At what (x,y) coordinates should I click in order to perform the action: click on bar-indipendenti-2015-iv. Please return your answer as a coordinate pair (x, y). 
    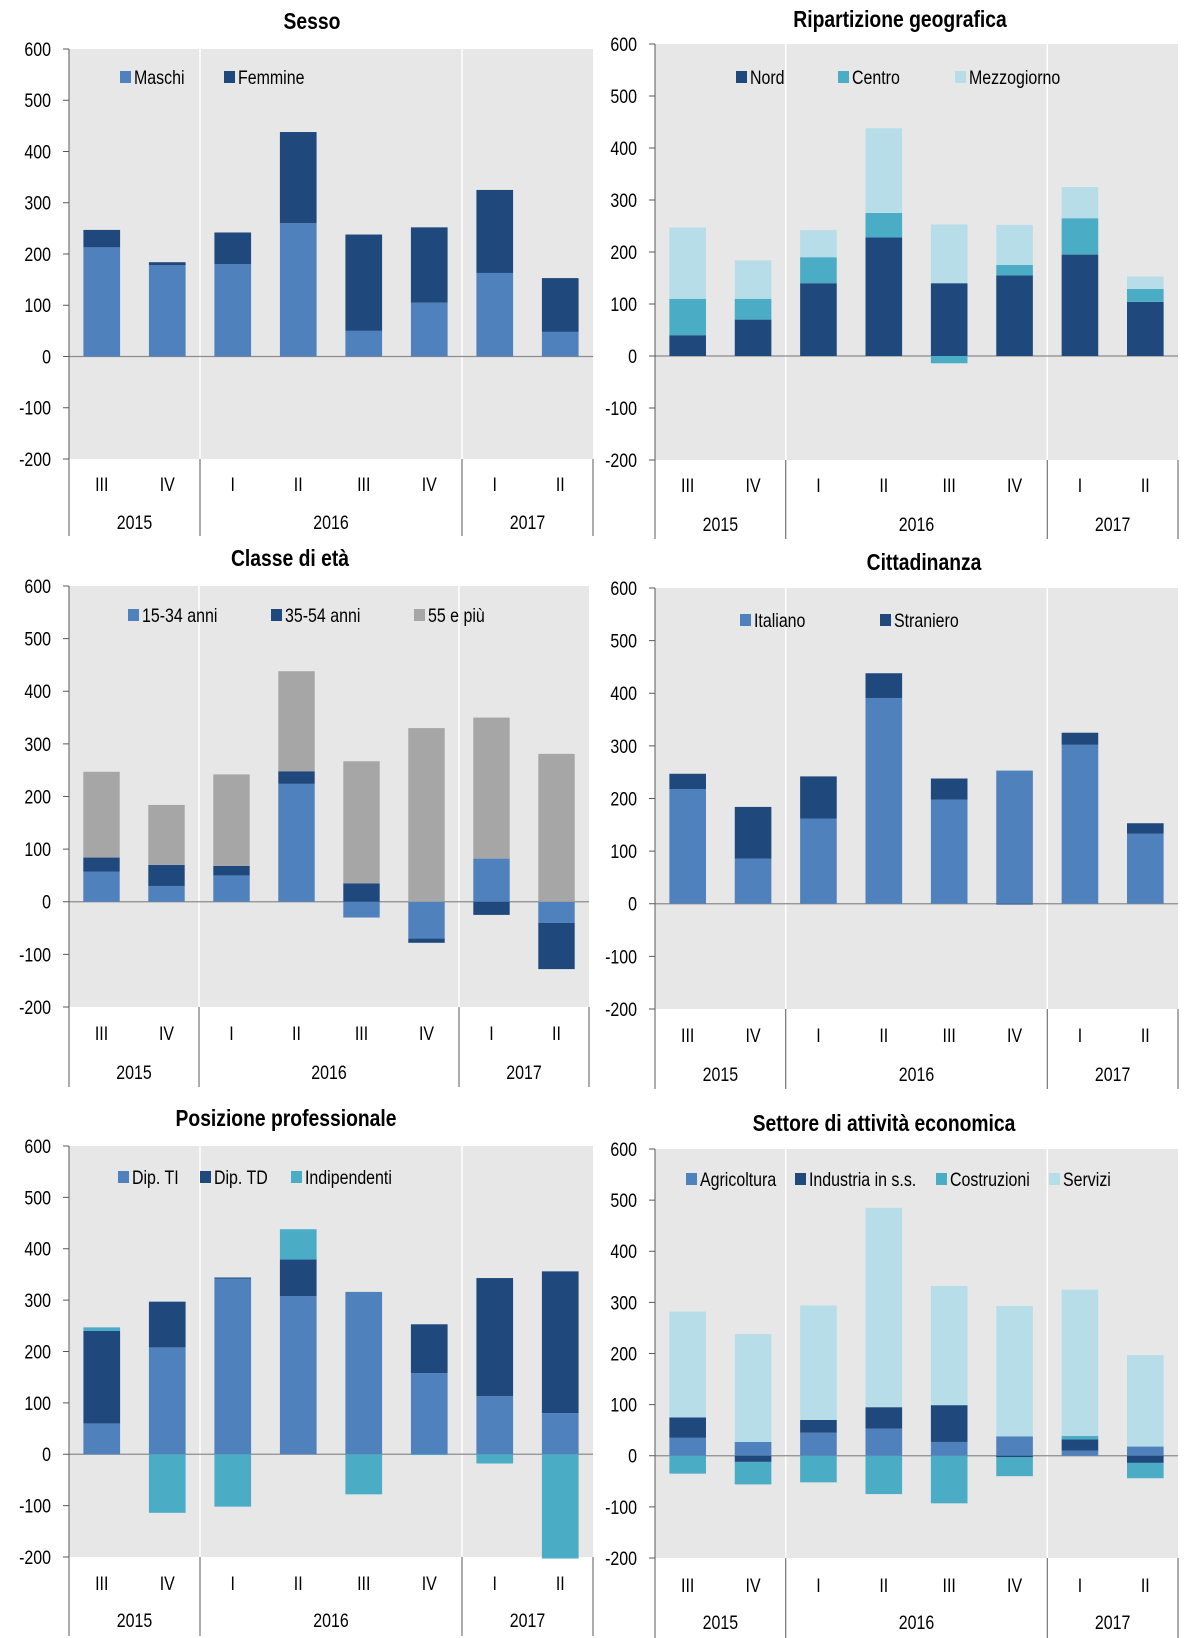
    Looking at the image, I should click on (167, 1483).